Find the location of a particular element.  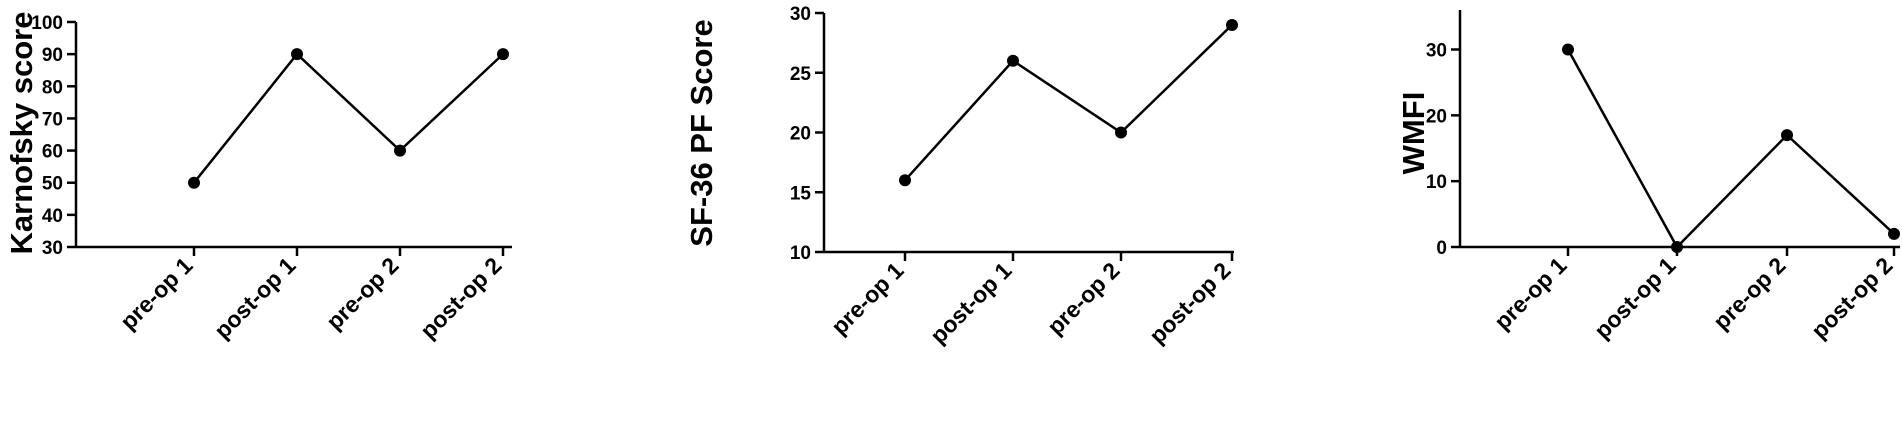

y-tick-label: 50 is located at coordinates (52, 184).